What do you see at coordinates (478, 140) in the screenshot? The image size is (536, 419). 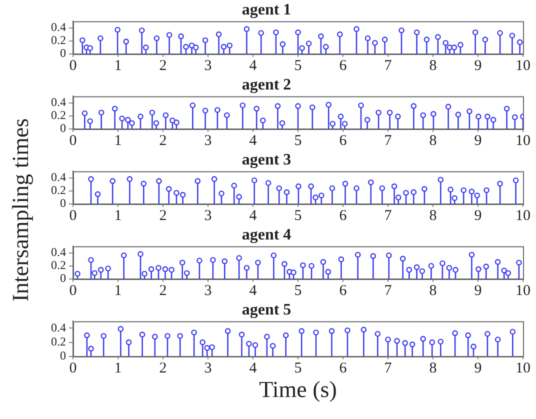 I see `x-tick-label: 9` at bounding box center [478, 140].